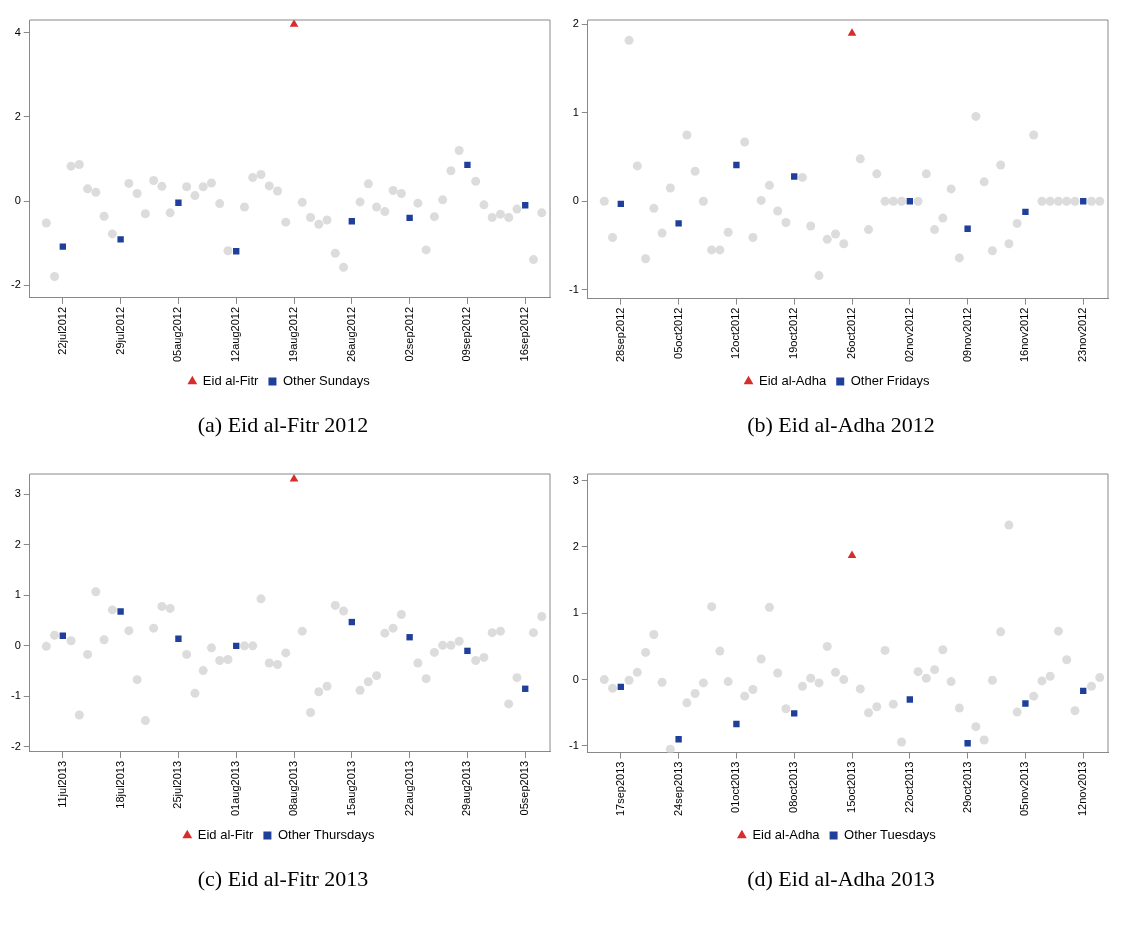 The height and width of the screenshot is (926, 1124). I want to click on y-tick-label: 3, so click(575, 479).